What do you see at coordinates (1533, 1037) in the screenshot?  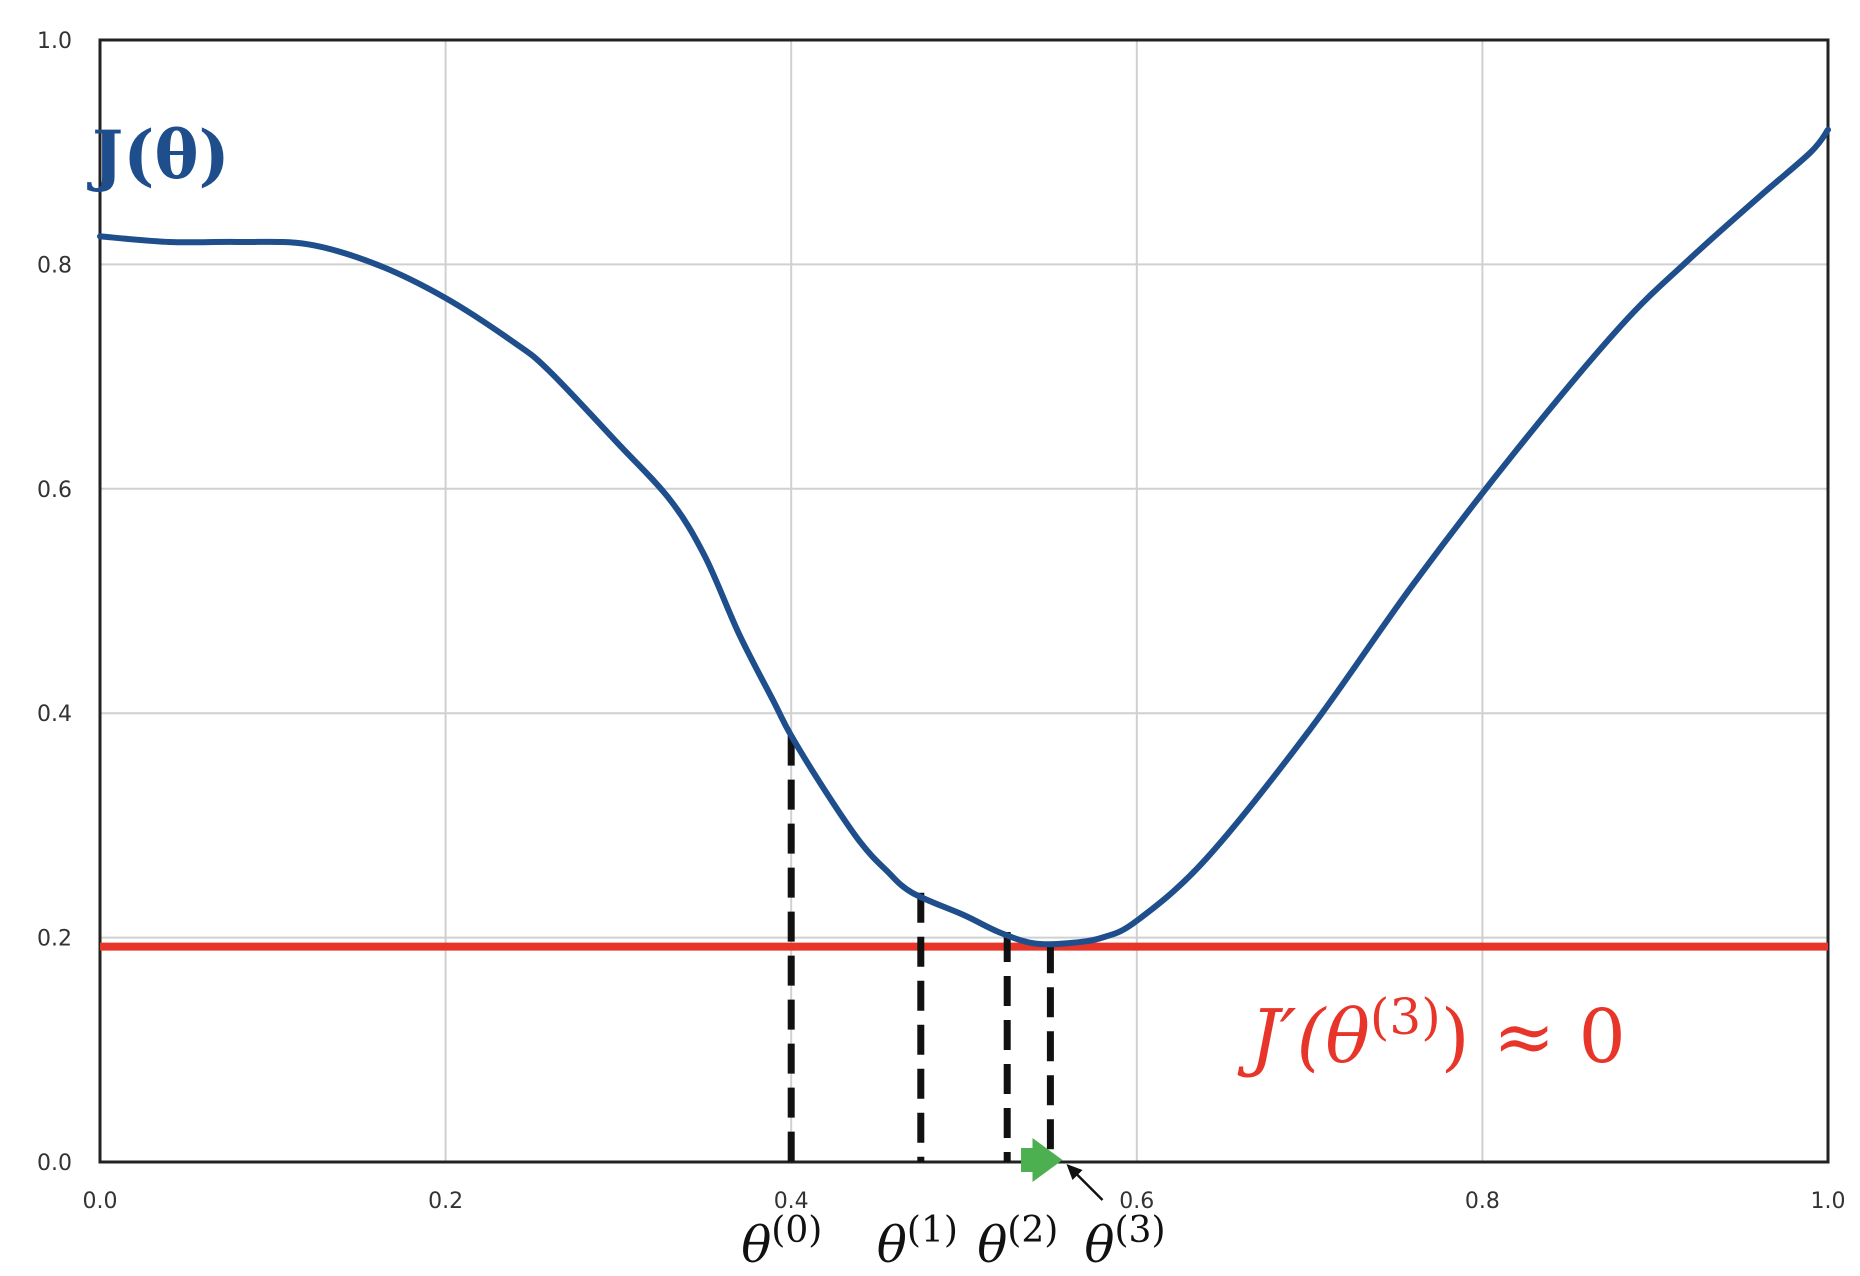 I see `annotation-end: ) ≈ 0` at bounding box center [1533, 1037].